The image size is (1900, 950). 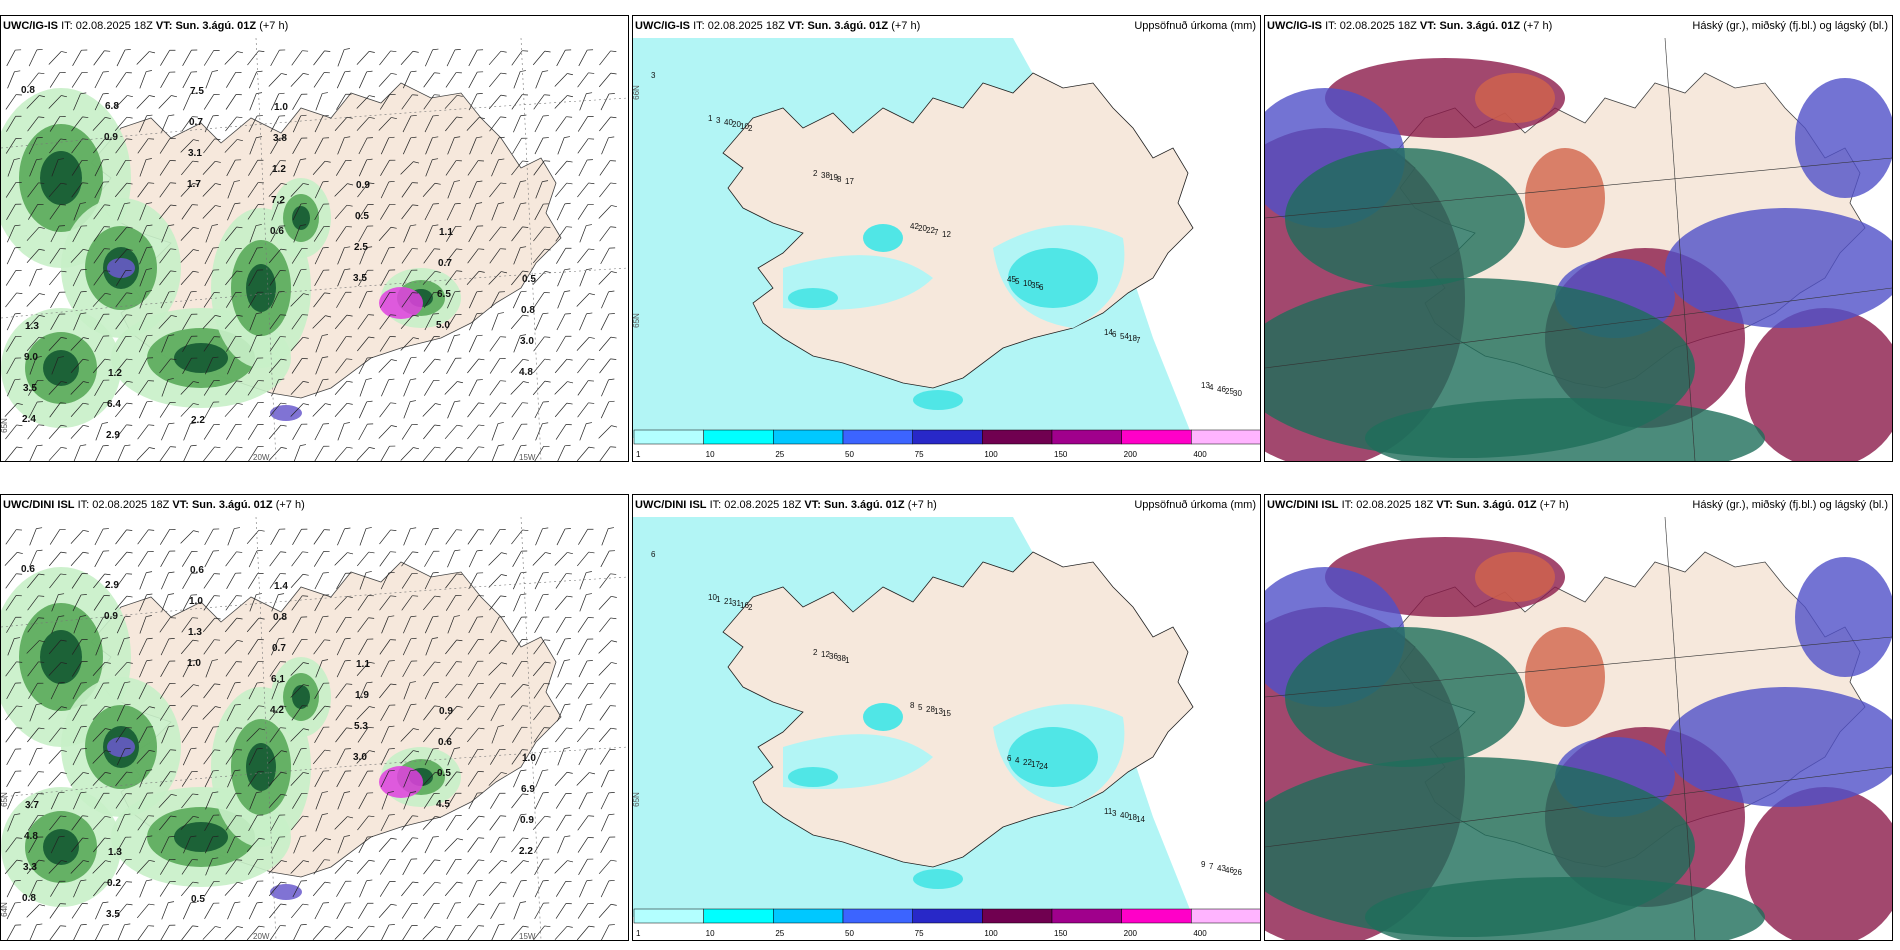 I want to click on precip-value-label: 7.5, so click(x=197, y=91).